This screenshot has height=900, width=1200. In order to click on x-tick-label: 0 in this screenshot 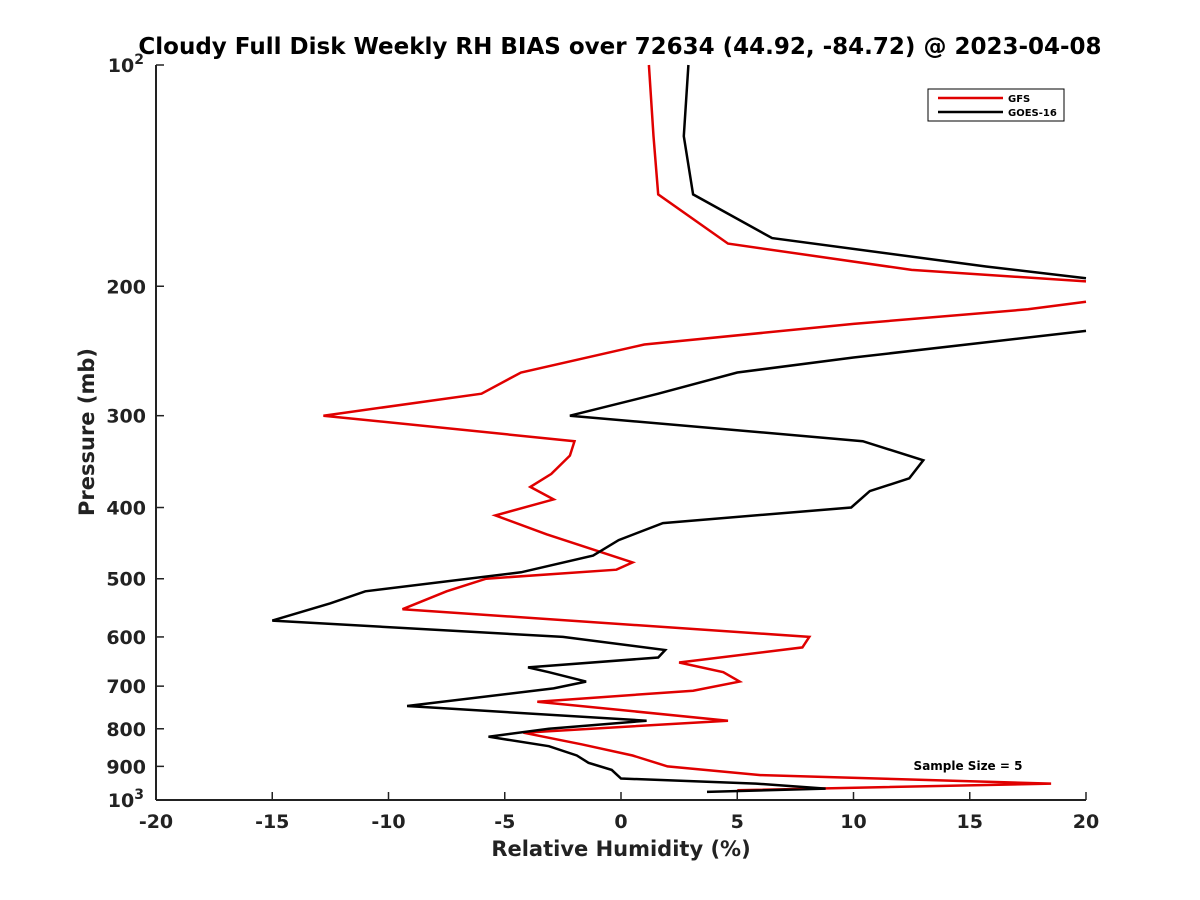, I will do `click(620, 822)`.